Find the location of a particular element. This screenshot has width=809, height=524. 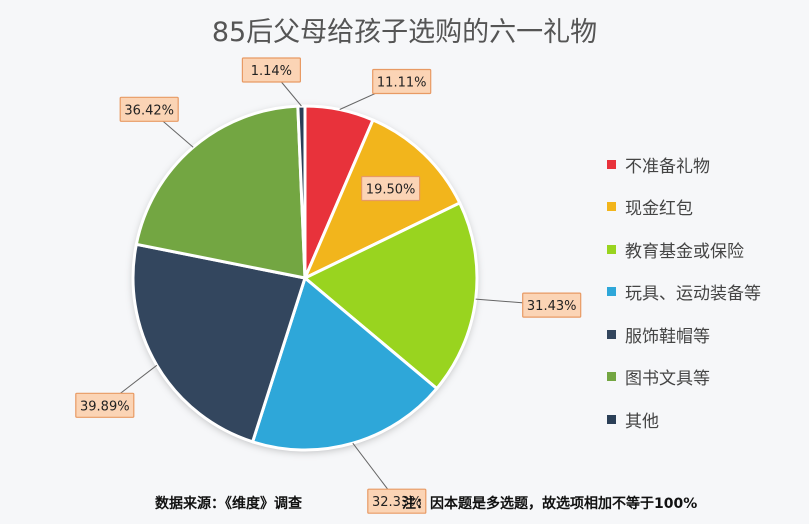

data-label: 19.50% is located at coordinates (391, 188).